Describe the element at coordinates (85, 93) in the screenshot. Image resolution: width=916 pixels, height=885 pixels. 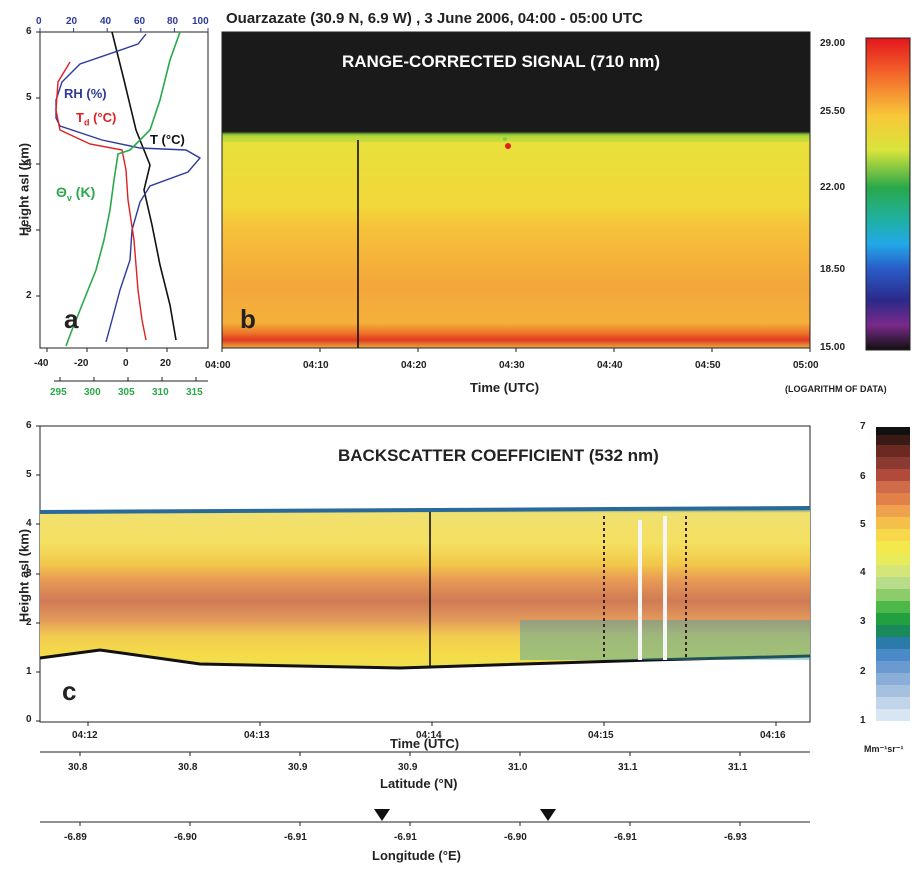
I see `rh-label: RH (%)` at that location.